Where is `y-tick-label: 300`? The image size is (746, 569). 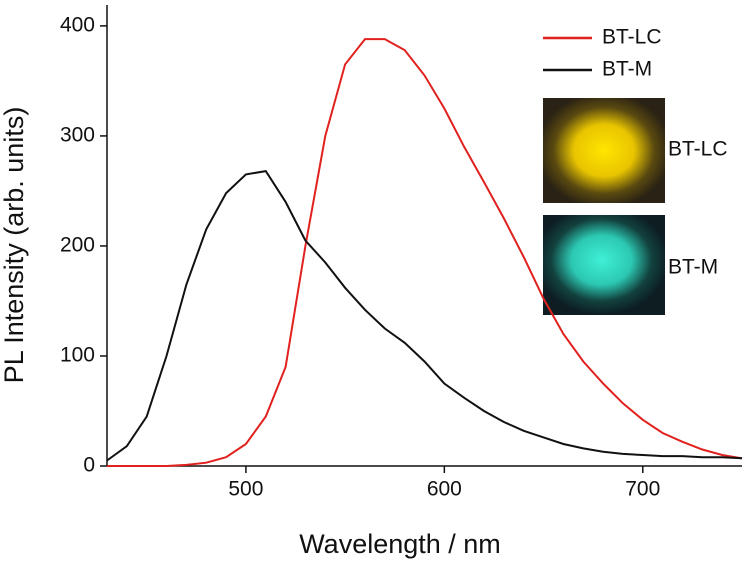
y-tick-label: 300 is located at coordinates (77, 134).